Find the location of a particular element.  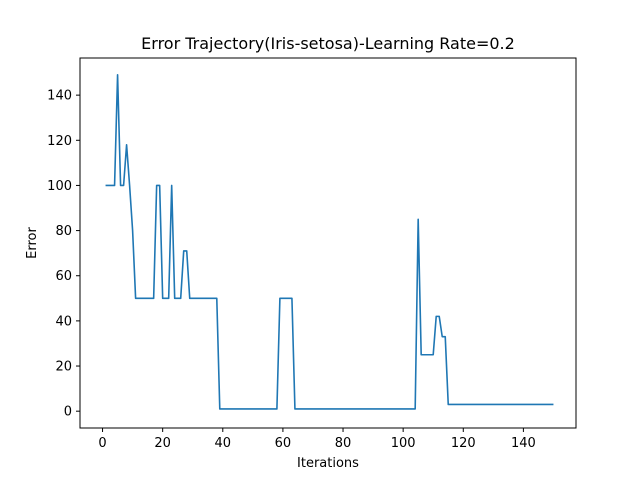

y-tick-label: 140 is located at coordinates (59, 96).